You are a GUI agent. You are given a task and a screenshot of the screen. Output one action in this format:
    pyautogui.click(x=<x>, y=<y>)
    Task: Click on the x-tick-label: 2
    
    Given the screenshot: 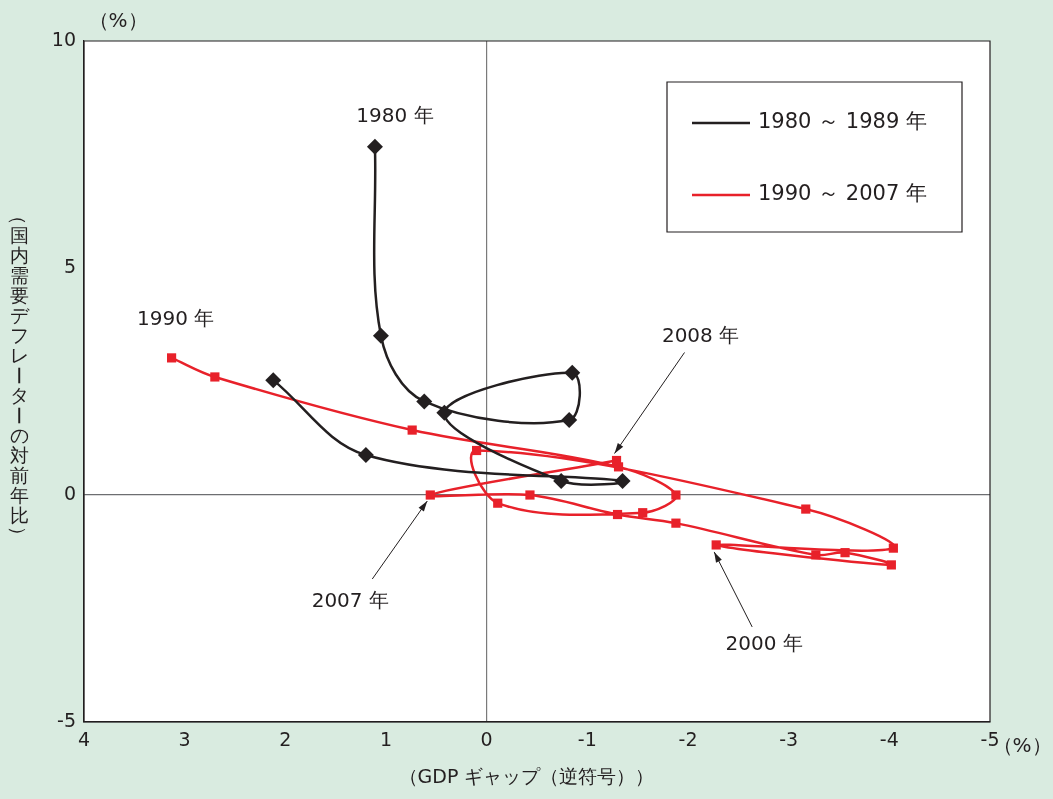 What is the action you would take?
    pyautogui.click(x=285, y=739)
    